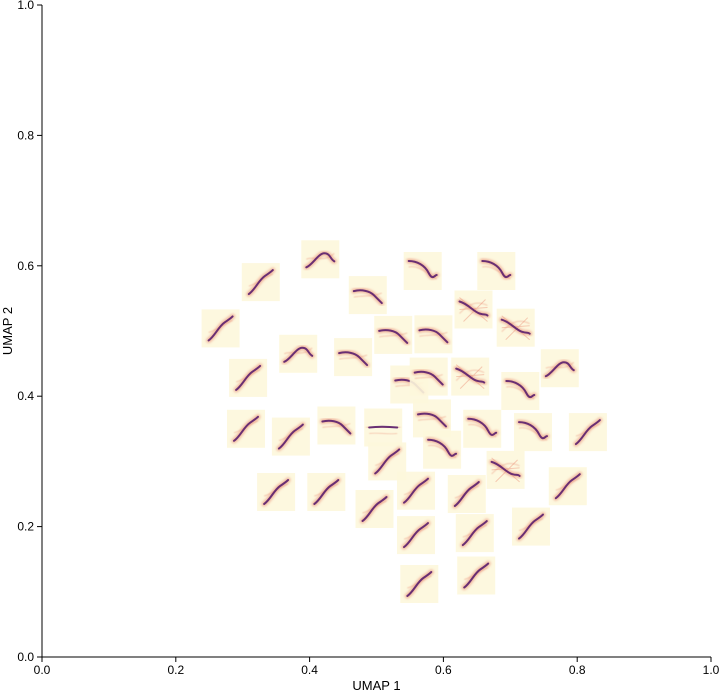  What do you see at coordinates (25, 396) in the screenshot?
I see `y-tick-label: 0.4` at bounding box center [25, 396].